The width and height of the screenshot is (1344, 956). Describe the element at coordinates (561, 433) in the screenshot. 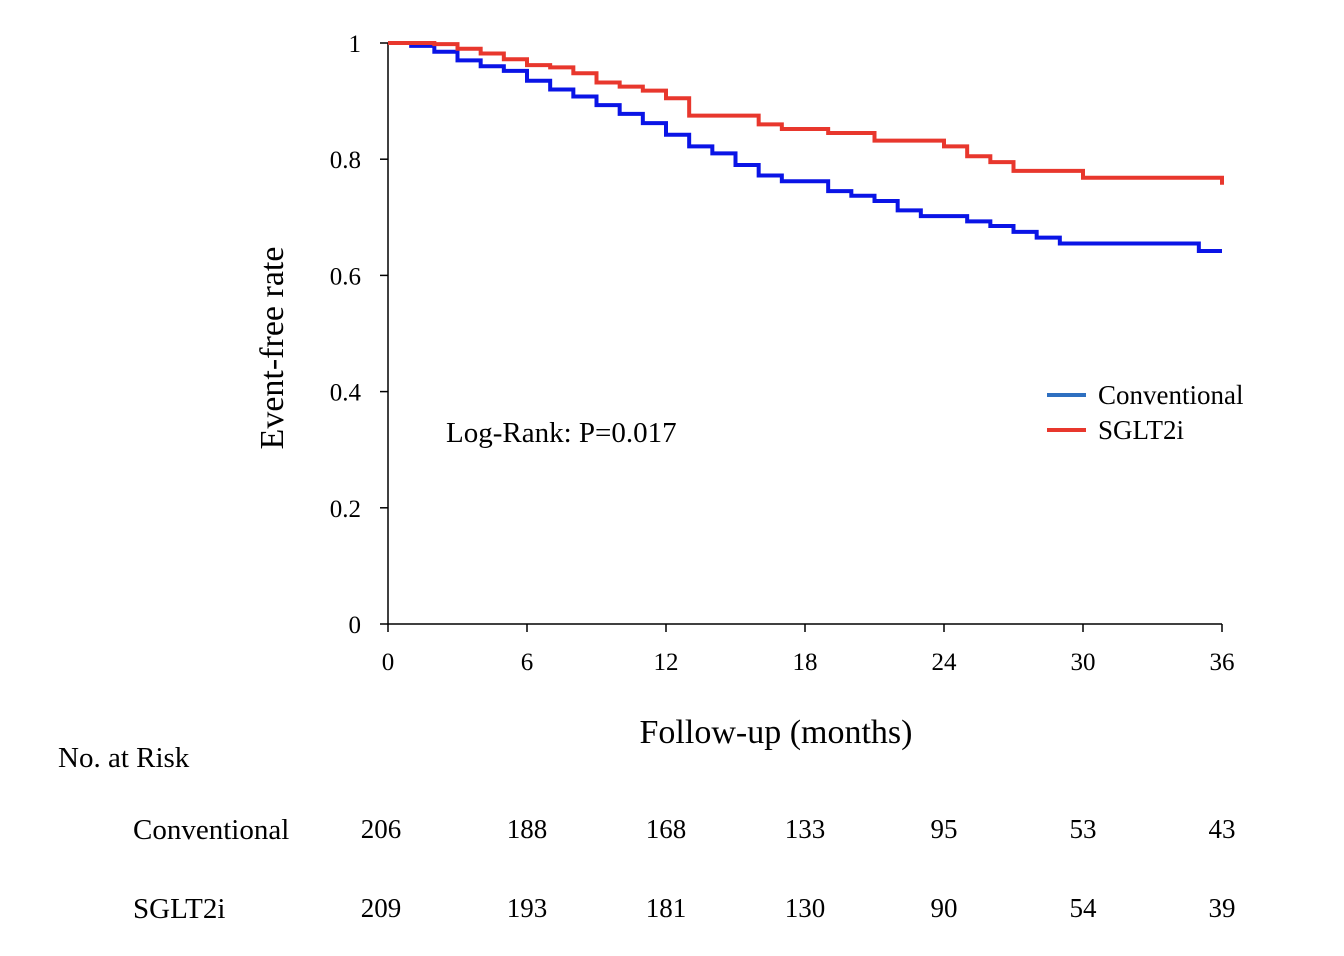

I see `log-rank-annotation: Log-Rank: P=0.017` at that location.